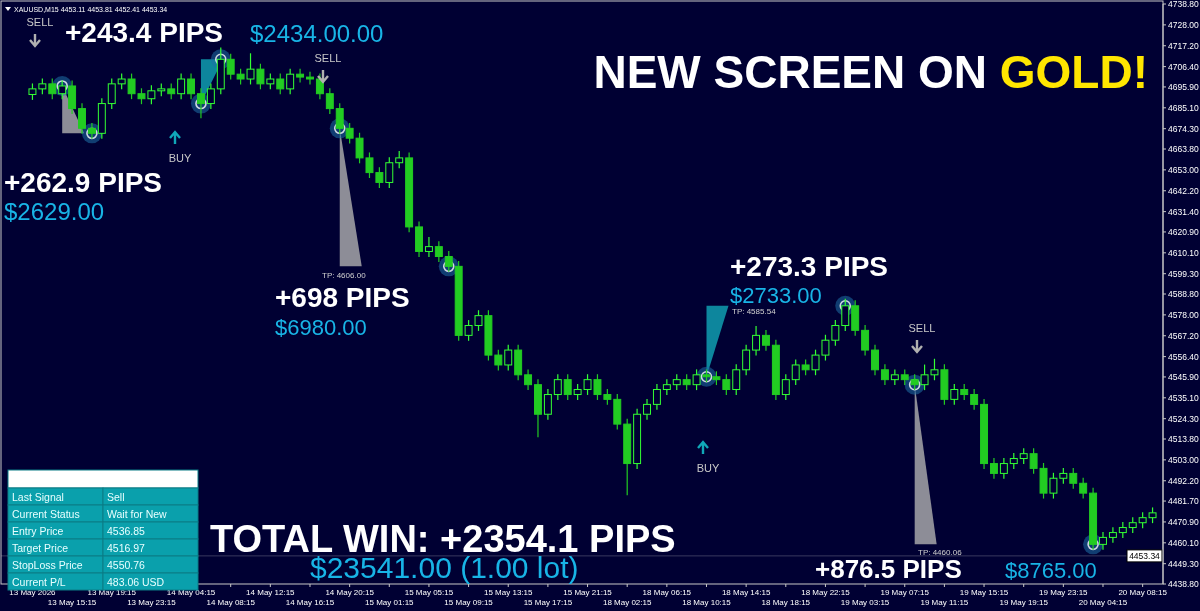 This screenshot has height=611, width=1200. I want to click on y-tick-label: 4460.10, so click(1183, 542).